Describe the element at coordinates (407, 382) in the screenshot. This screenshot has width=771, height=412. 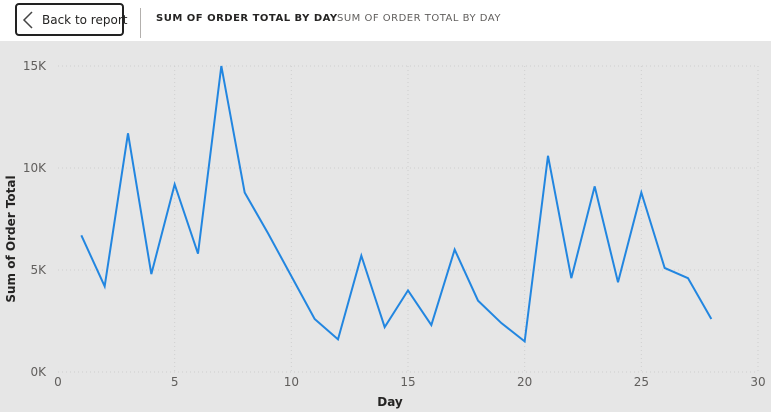
I see `x-tick-label: 15` at that location.